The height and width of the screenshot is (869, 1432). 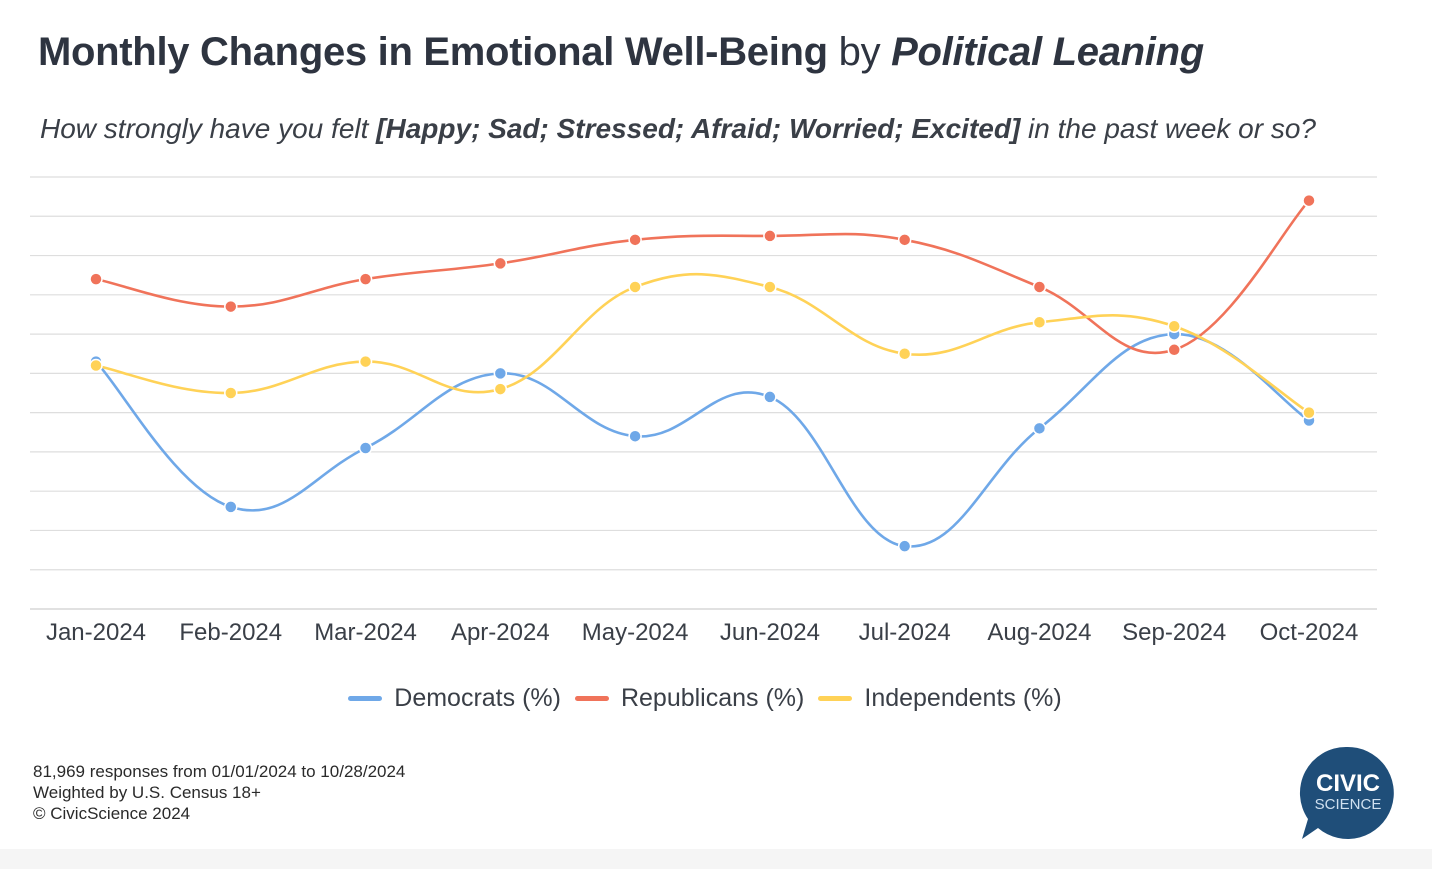 I want to click on legend-swatch-republicans, so click(x=591, y=698).